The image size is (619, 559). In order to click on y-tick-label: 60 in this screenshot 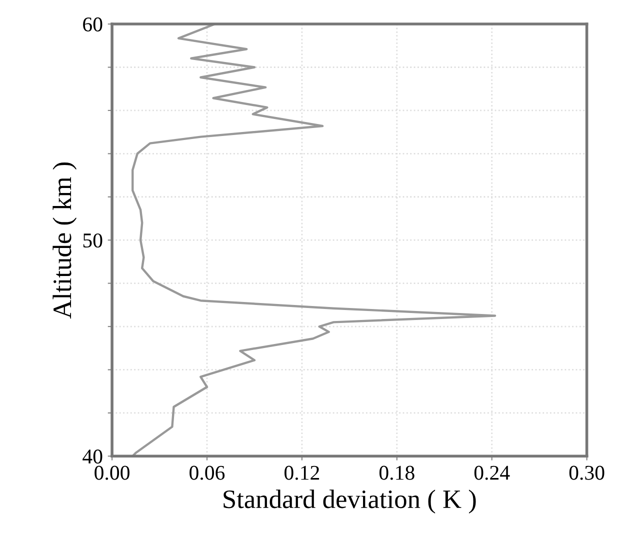, I will do `click(92, 24)`.